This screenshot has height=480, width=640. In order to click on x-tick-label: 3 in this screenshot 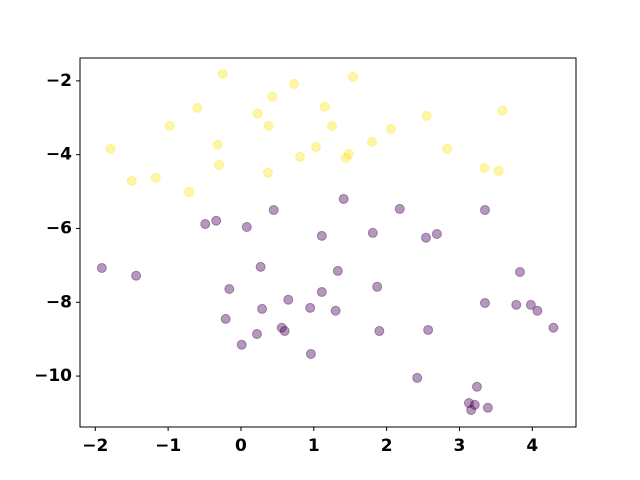, I will do `click(460, 446)`.